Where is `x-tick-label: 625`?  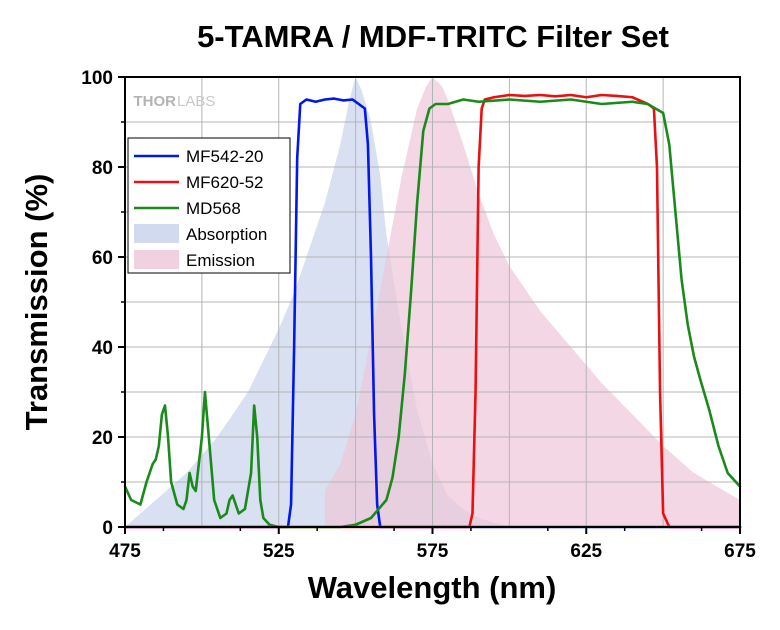
x-tick-label: 625 is located at coordinates (586, 551).